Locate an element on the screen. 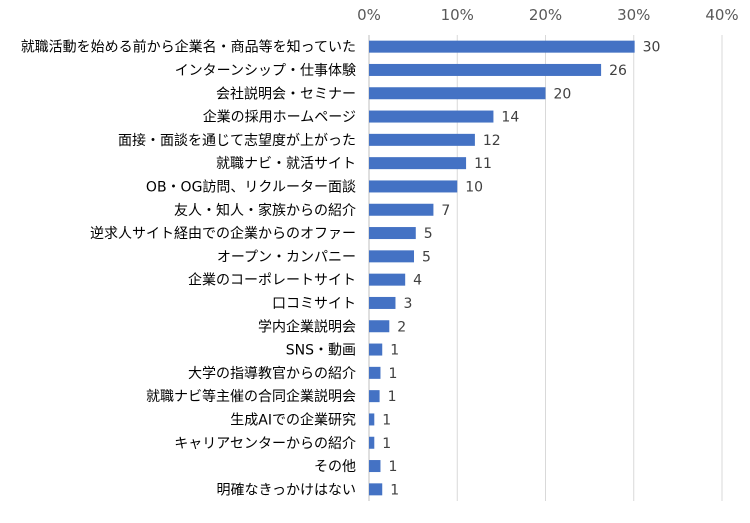 The image size is (750, 523). x-axis-ticks: 0% 10% 20% 30% 40% is located at coordinates (548, 15).